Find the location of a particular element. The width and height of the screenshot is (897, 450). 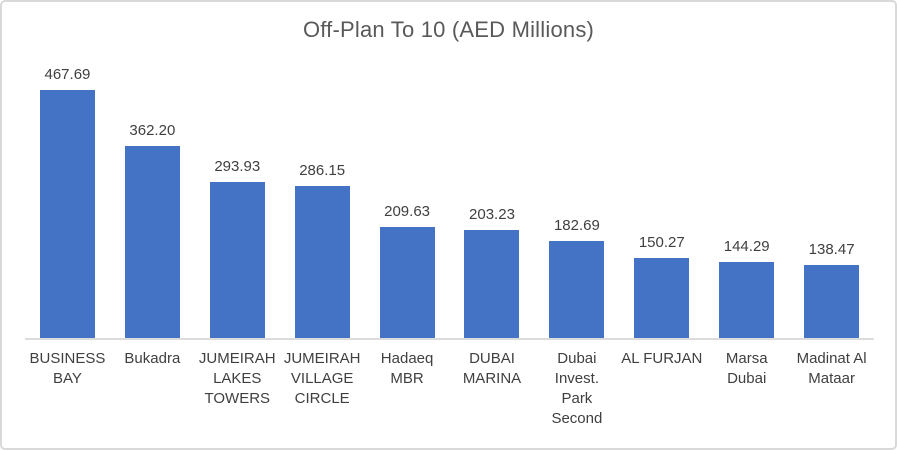

category-label: BUSINESS BAY is located at coordinates (67, 368).